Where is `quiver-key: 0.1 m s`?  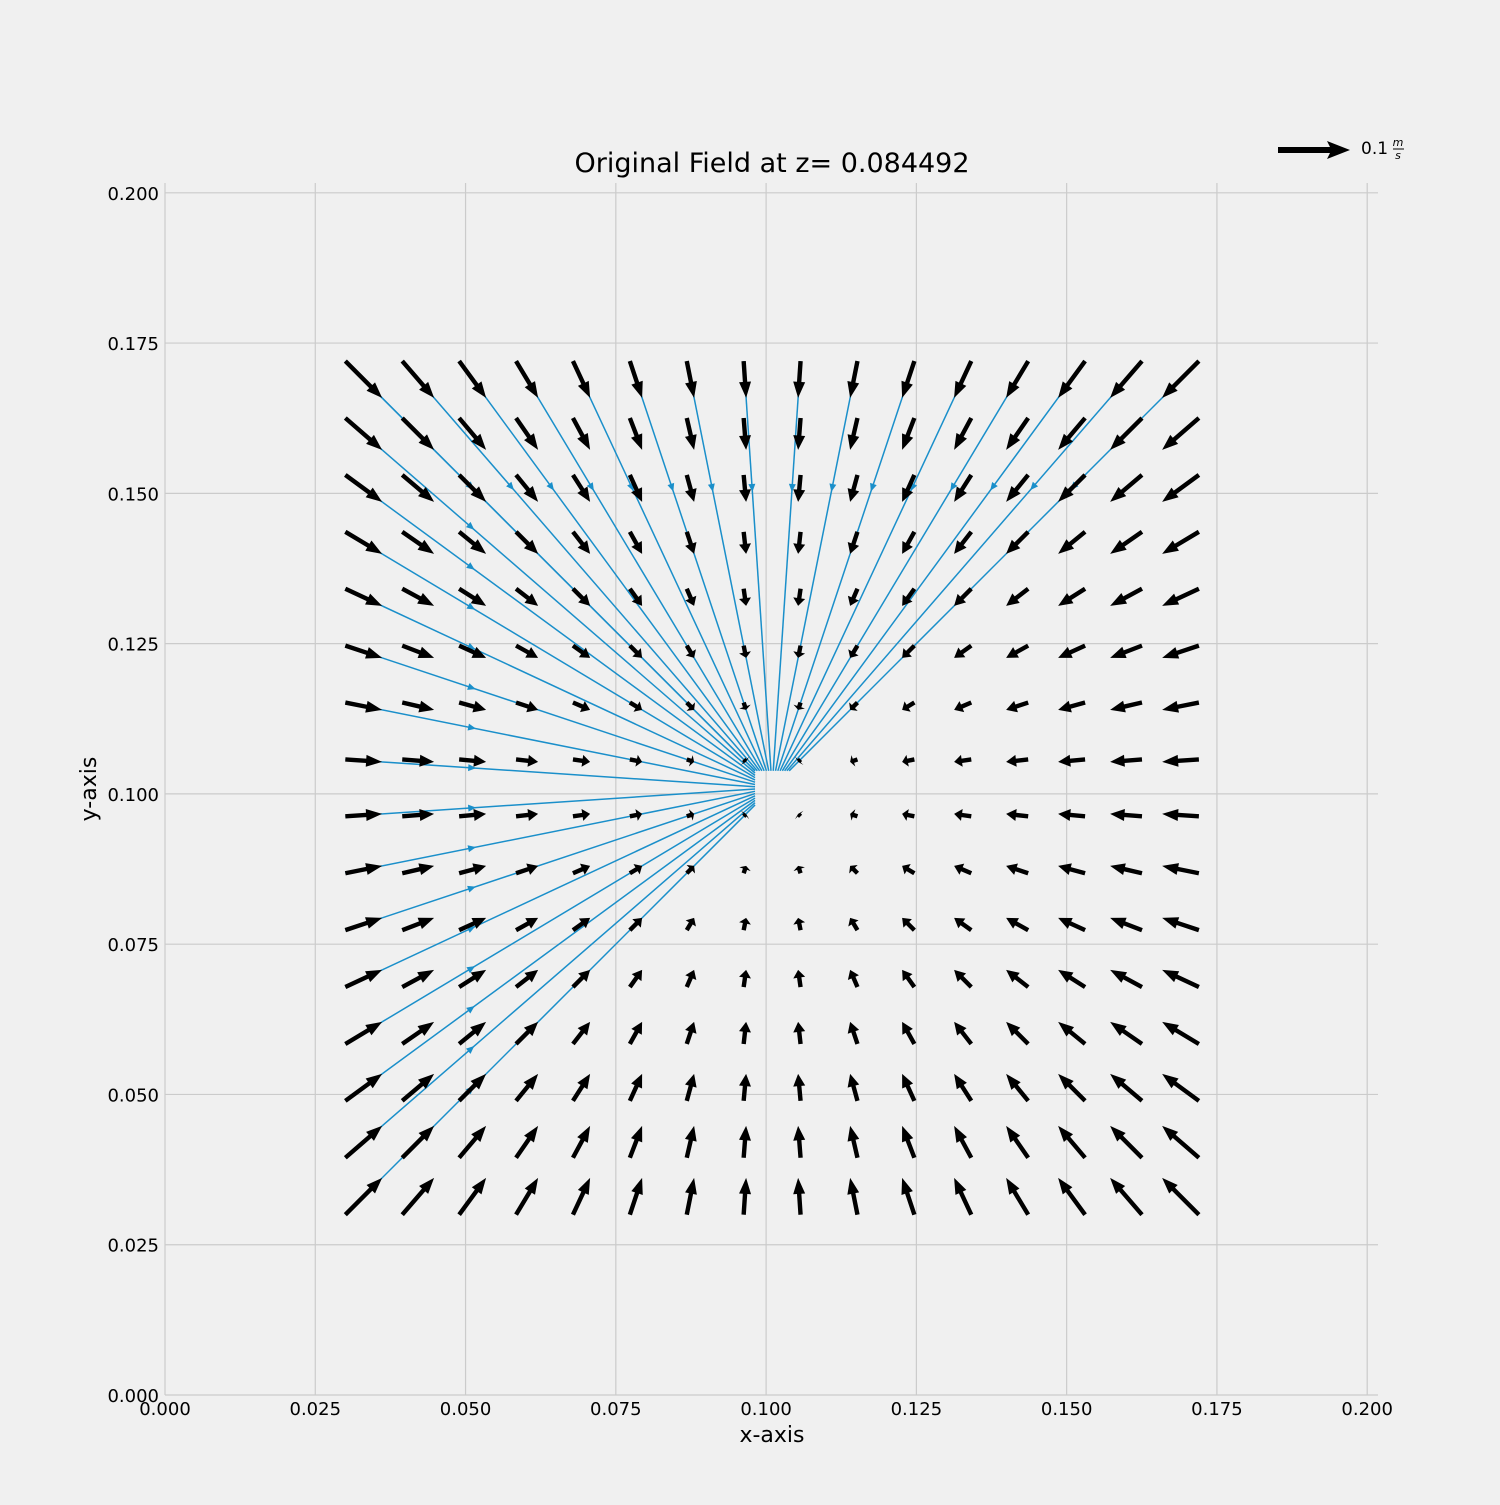
quiver-key: 0.1 m s is located at coordinates (1341, 149).